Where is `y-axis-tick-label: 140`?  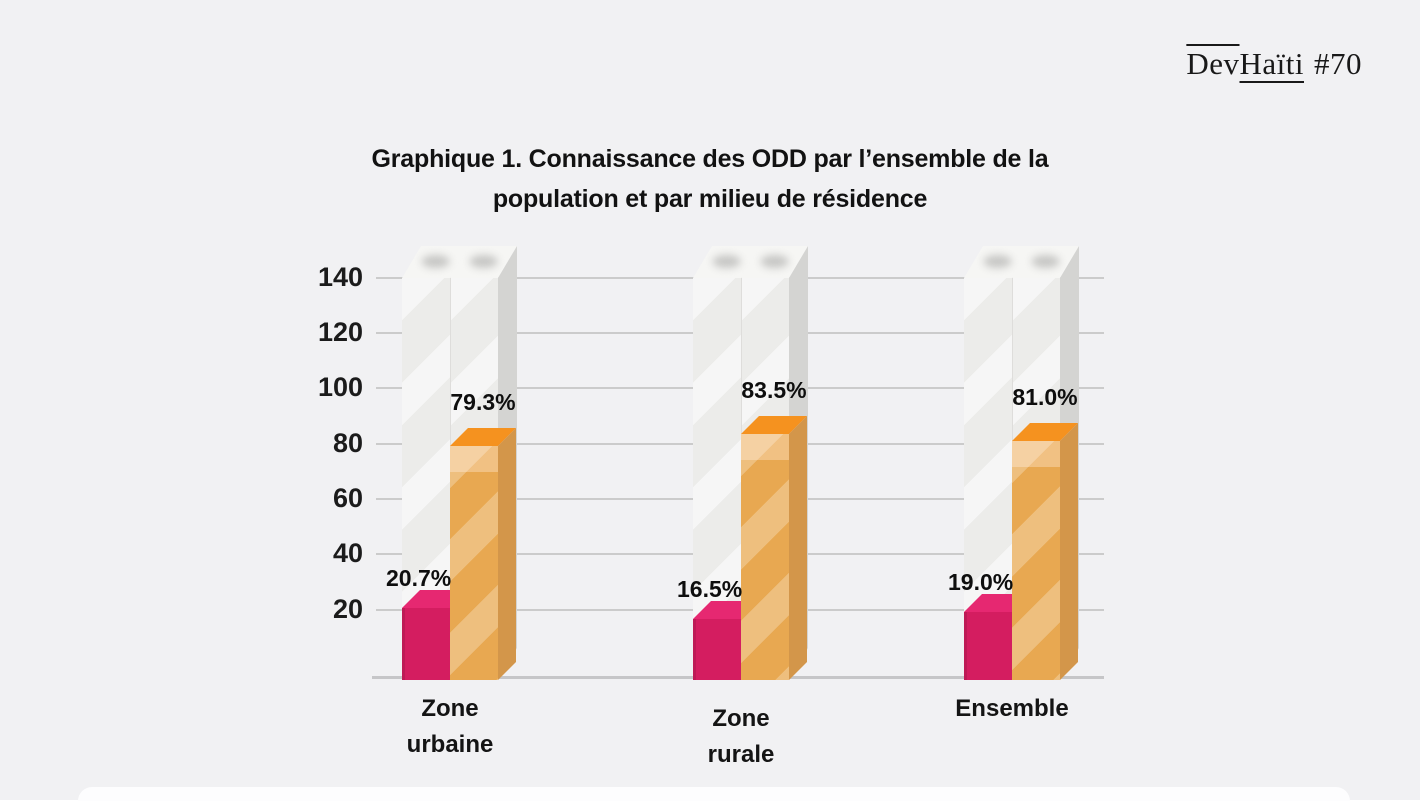 y-axis-tick-label: 140 is located at coordinates (340, 276).